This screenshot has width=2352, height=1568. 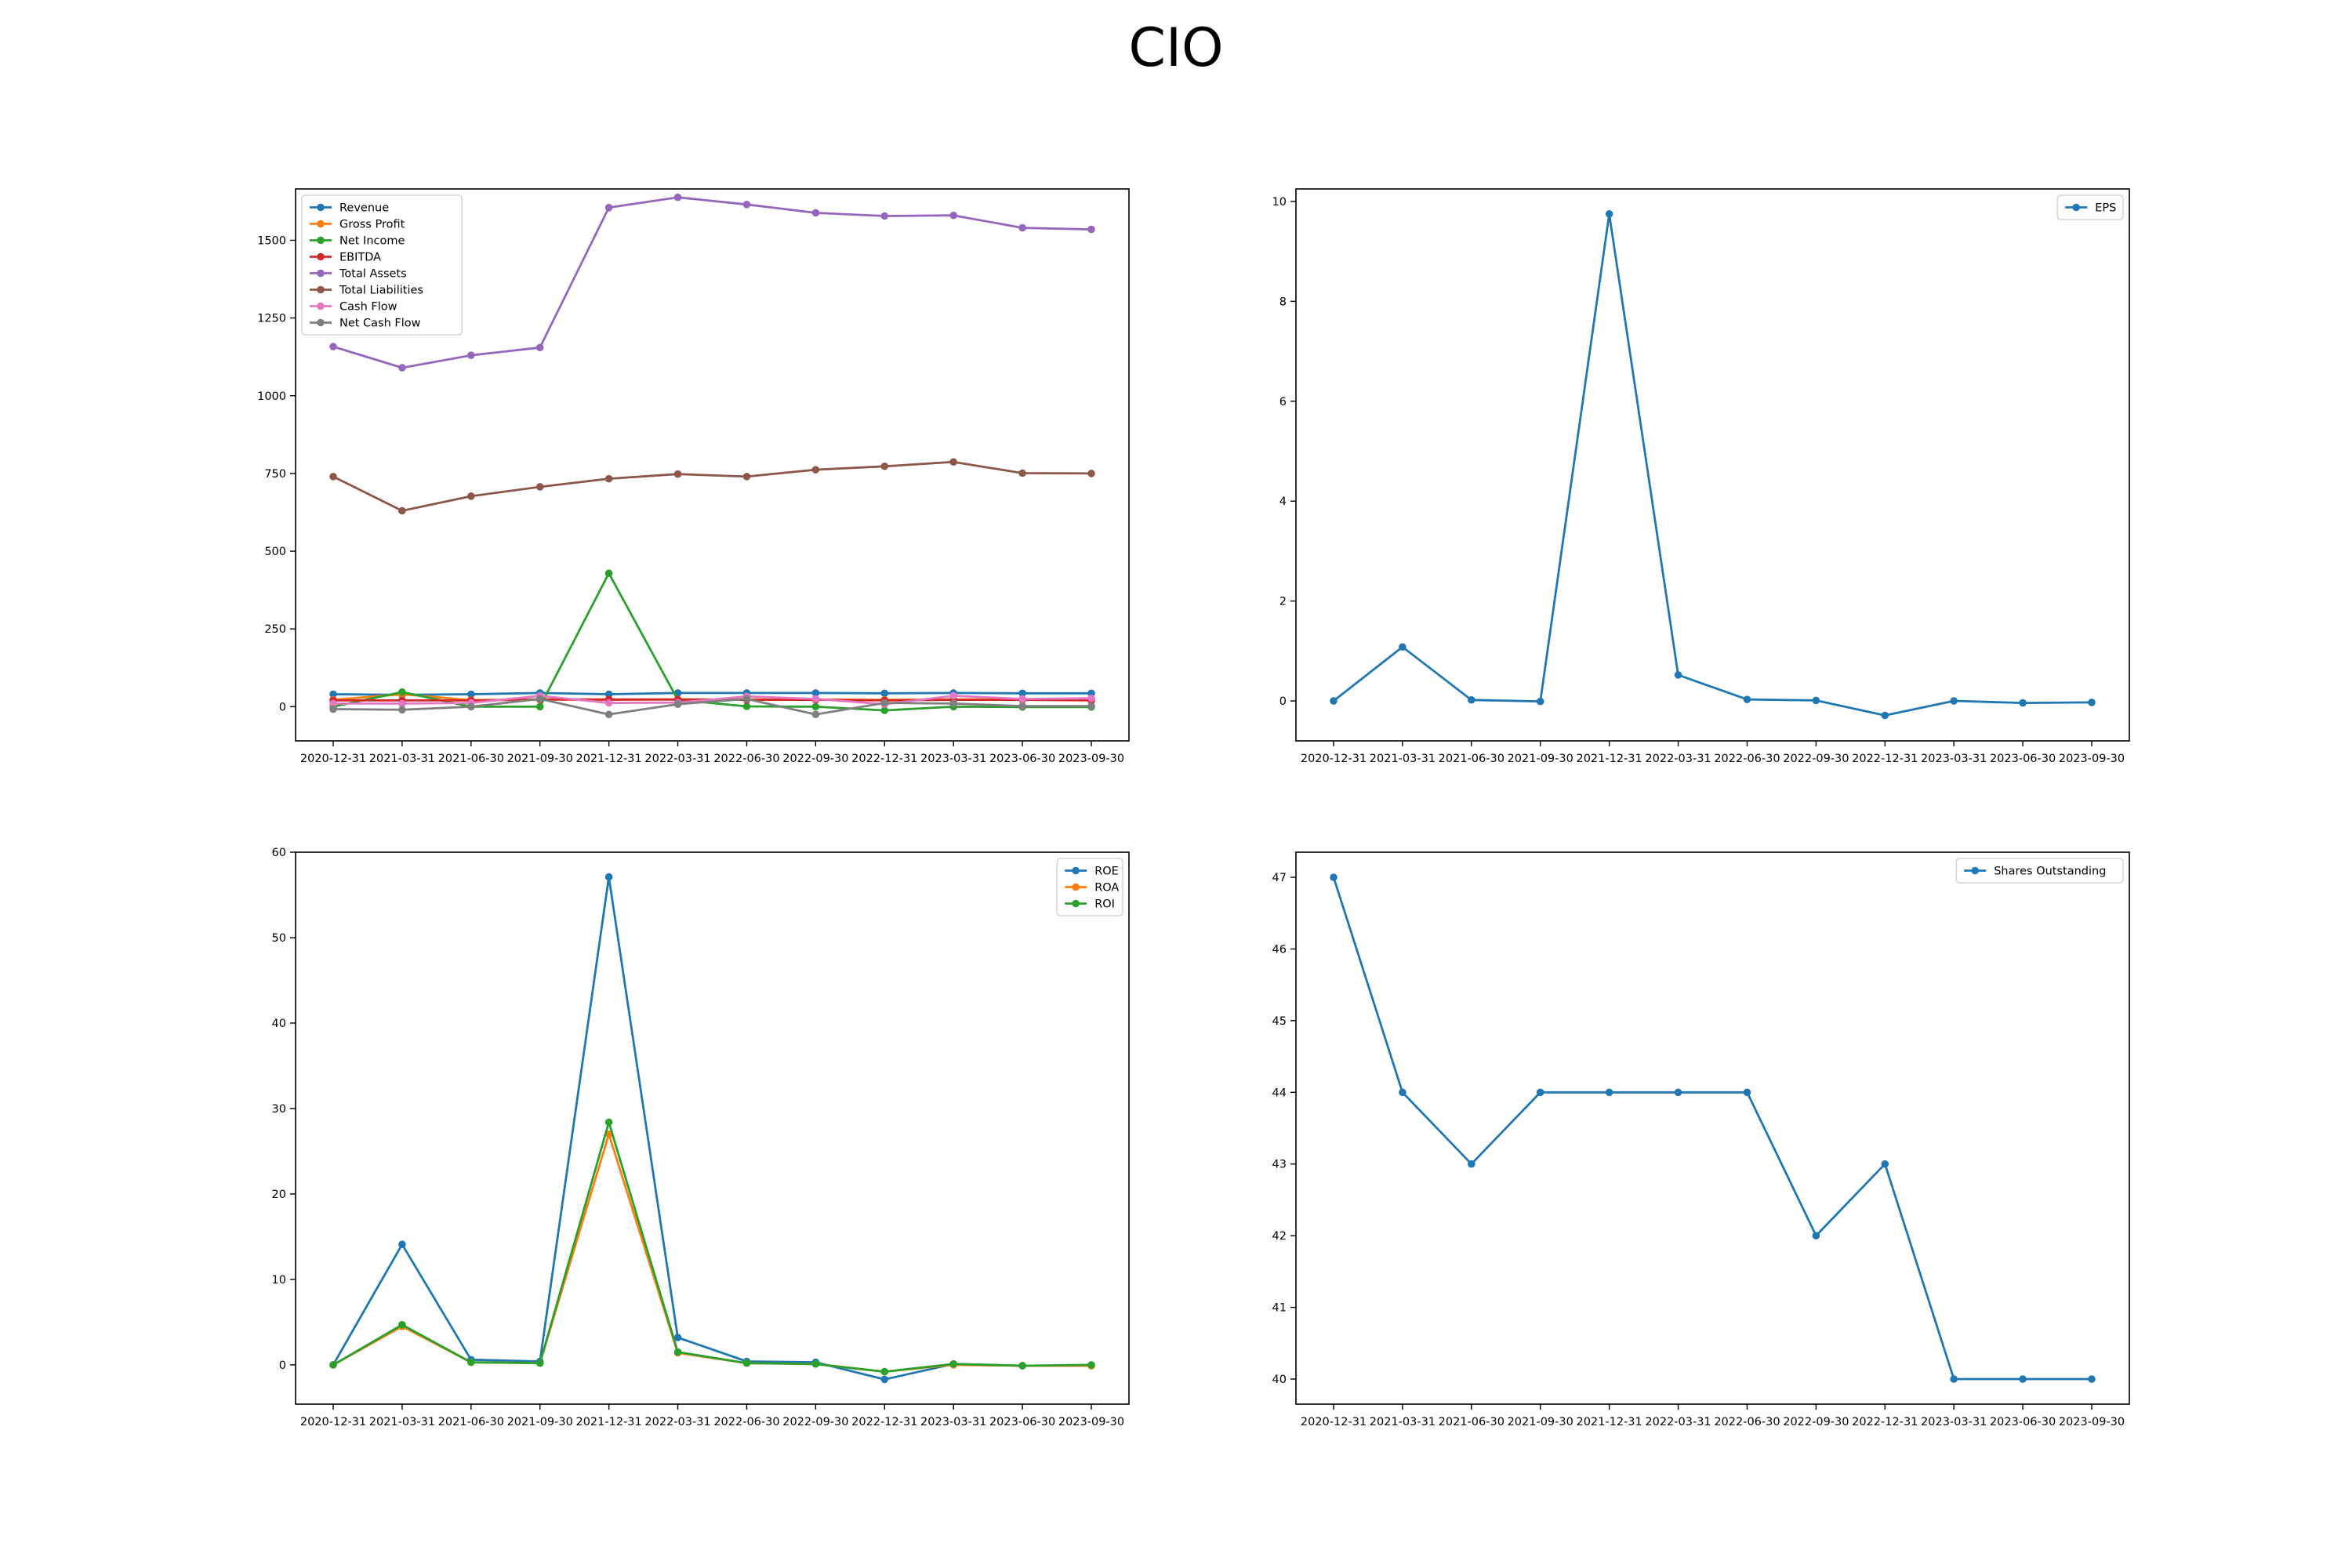 What do you see at coordinates (1975, 870) in the screenshot?
I see `legend-marker-shares-outstanding` at bounding box center [1975, 870].